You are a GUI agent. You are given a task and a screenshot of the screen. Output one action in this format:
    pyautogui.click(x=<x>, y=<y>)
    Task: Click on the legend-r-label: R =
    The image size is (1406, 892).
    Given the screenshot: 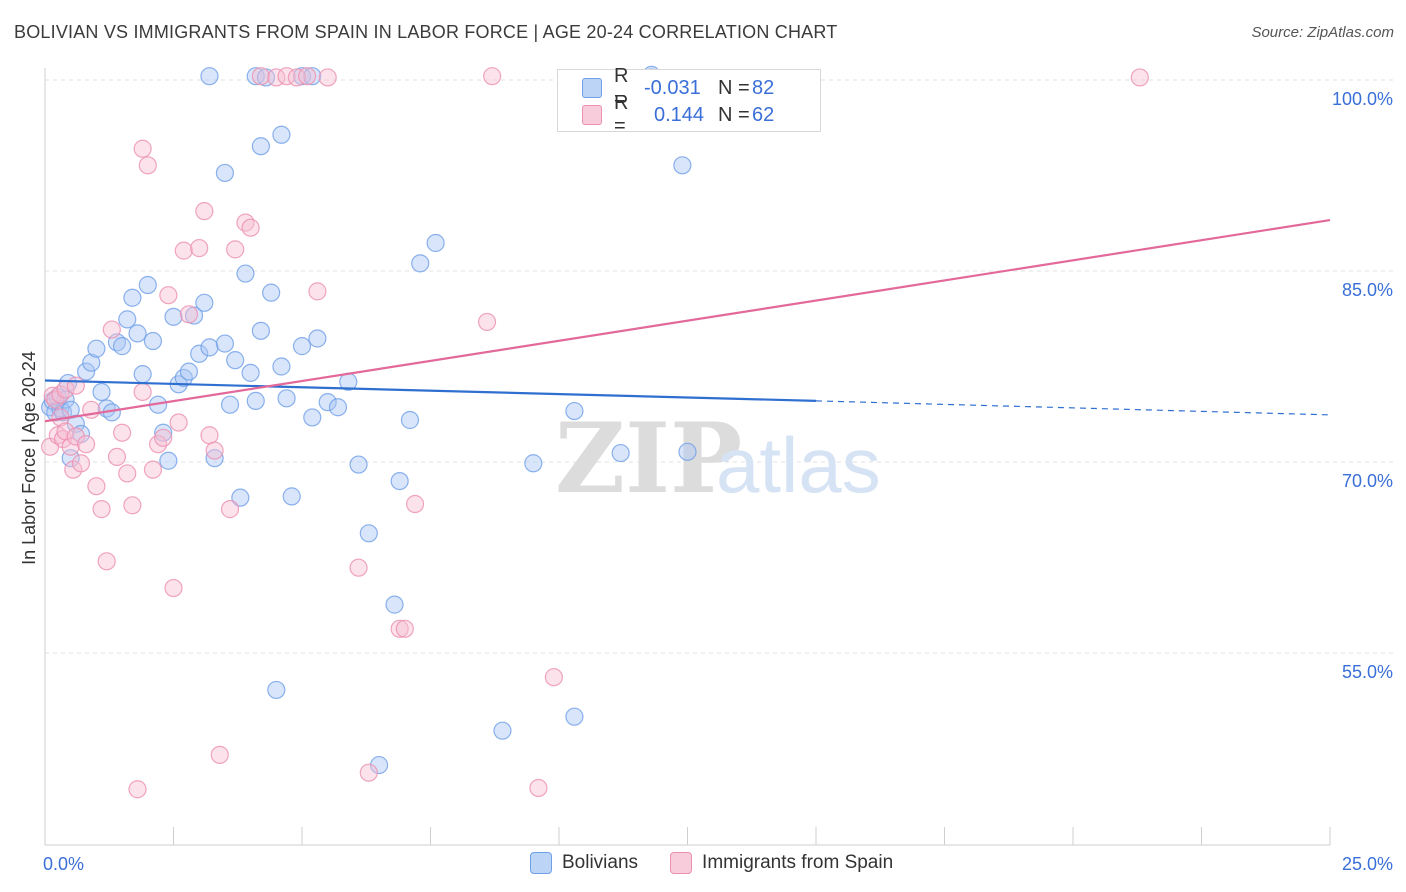 What is the action you would take?
    pyautogui.click(x=621, y=87)
    